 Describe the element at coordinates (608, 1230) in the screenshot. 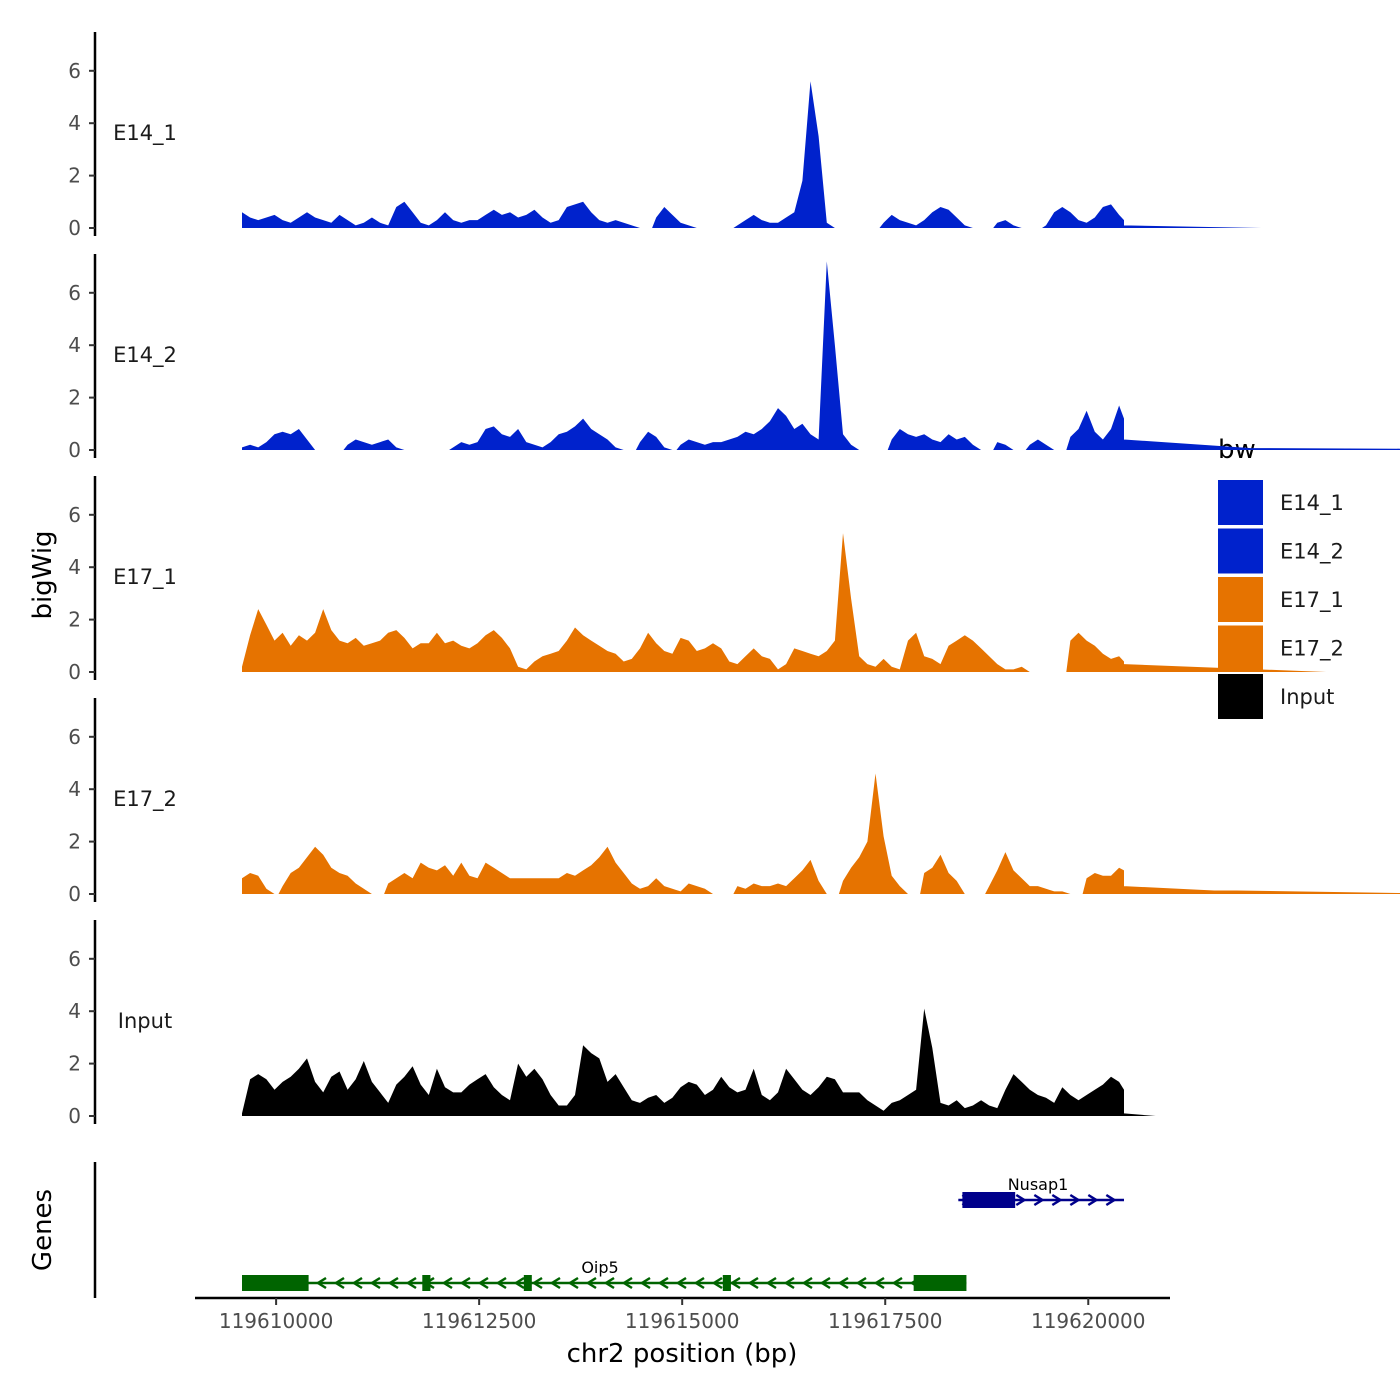

I see `genes-panel: Nusap1 Oip5` at that location.